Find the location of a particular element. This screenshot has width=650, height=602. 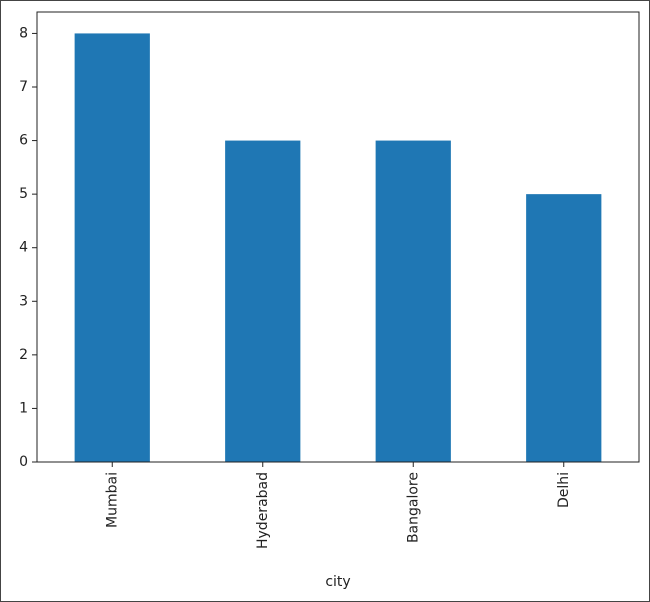

y-tick-label: 1 is located at coordinates (23, 408).